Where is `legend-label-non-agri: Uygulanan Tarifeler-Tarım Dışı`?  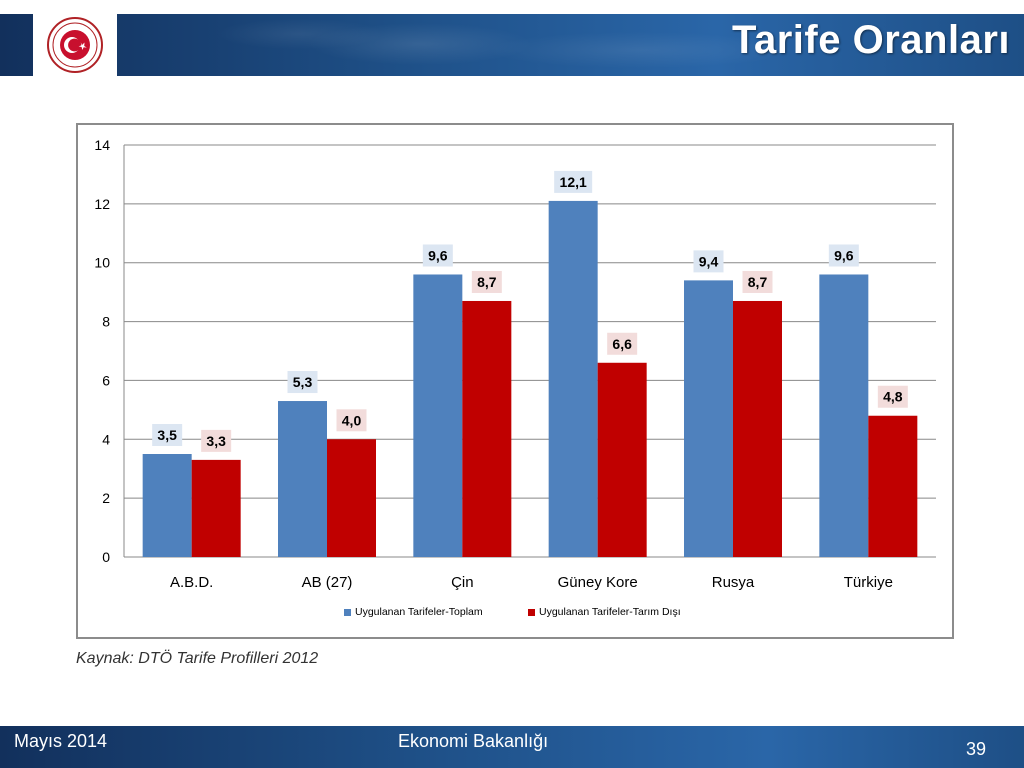 legend-label-non-agri: Uygulanan Tarifeler-Tarım Dışı is located at coordinates (610, 612).